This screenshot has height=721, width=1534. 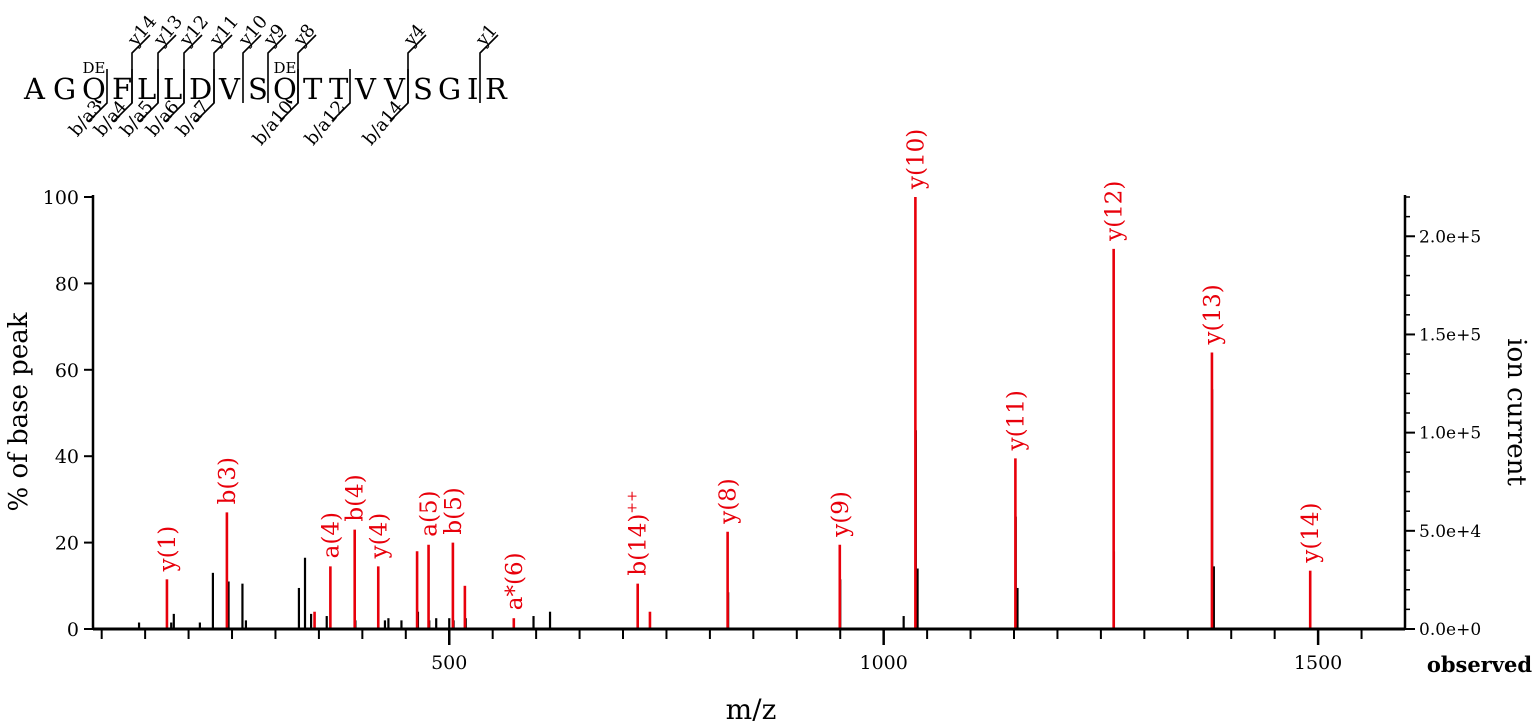 What do you see at coordinates (1450, 237) in the screenshot?
I see `y2-tick-label: 2.0e+5` at bounding box center [1450, 237].